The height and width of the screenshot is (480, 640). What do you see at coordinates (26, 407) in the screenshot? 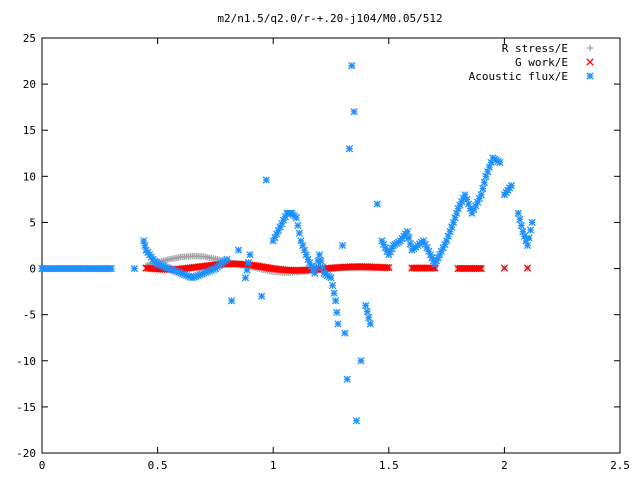
I see `y-tick-label: -15` at bounding box center [26, 407].